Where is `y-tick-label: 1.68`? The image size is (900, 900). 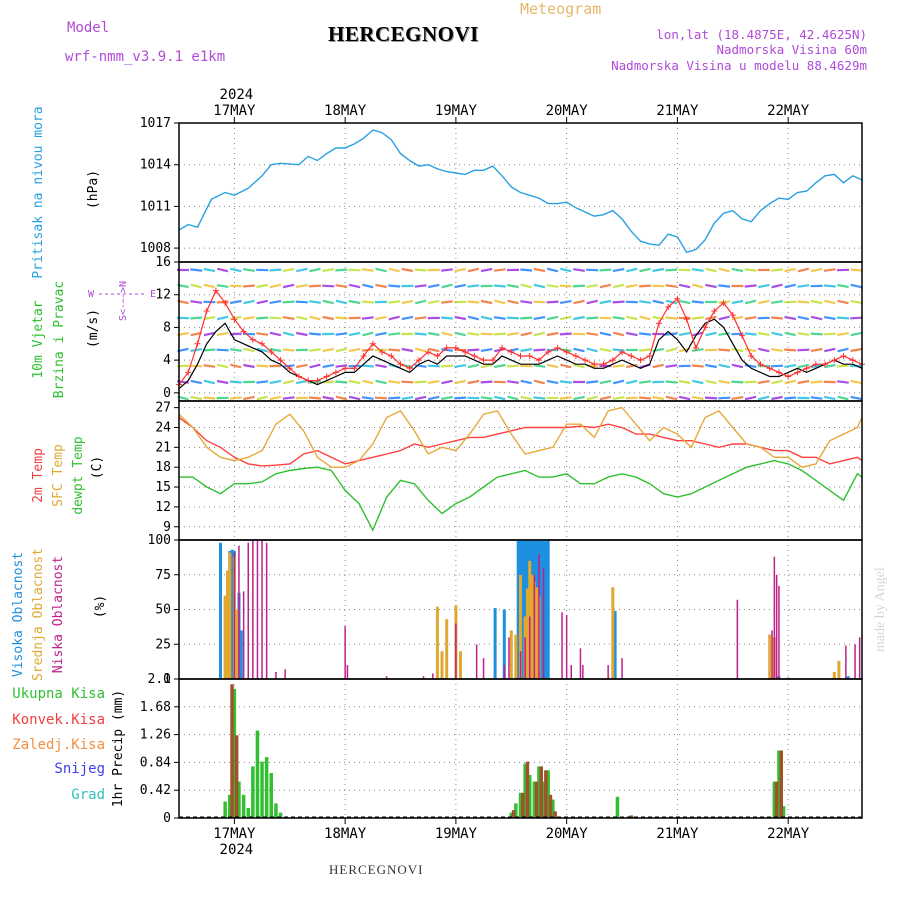
y-tick-label: 1.68 is located at coordinates (155, 707).